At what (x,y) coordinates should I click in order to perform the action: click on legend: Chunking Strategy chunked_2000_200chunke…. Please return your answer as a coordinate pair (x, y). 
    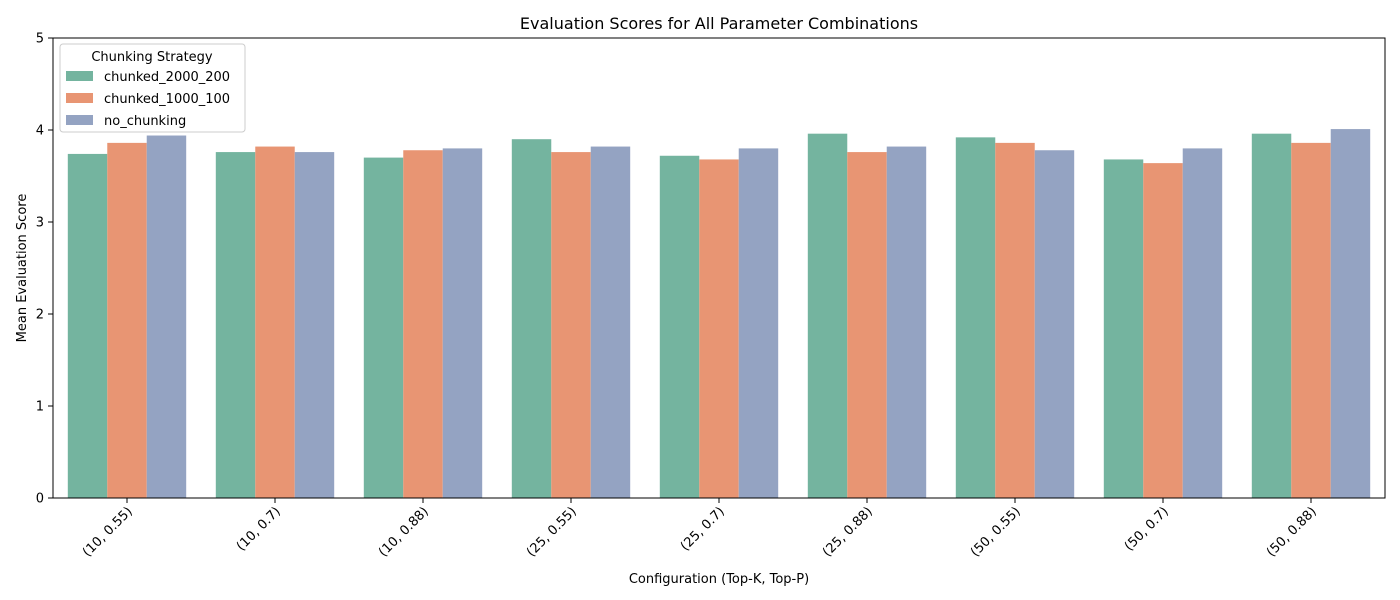
    Looking at the image, I should click on (152, 88).